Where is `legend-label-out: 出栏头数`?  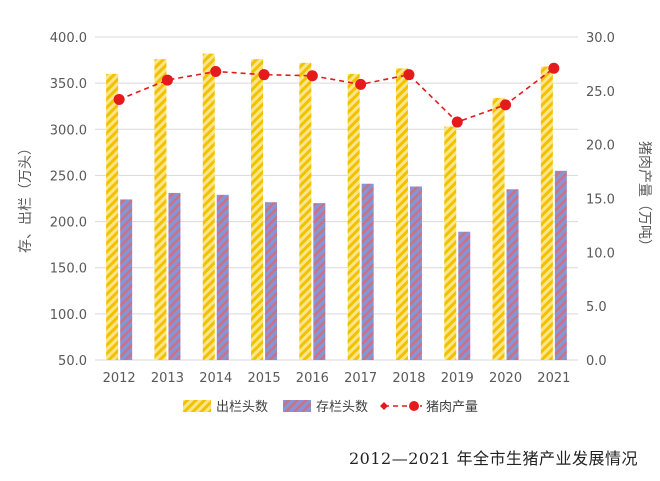
legend-label-out: 出栏头数 is located at coordinates (242, 407).